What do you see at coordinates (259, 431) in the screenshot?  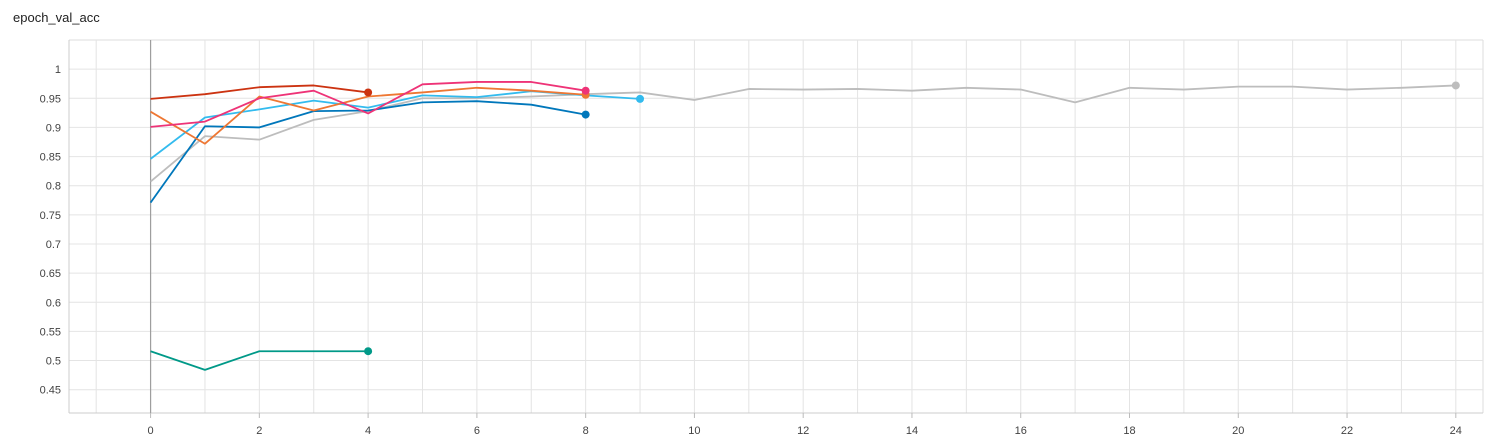 I see `x-tick-label: 2` at bounding box center [259, 431].